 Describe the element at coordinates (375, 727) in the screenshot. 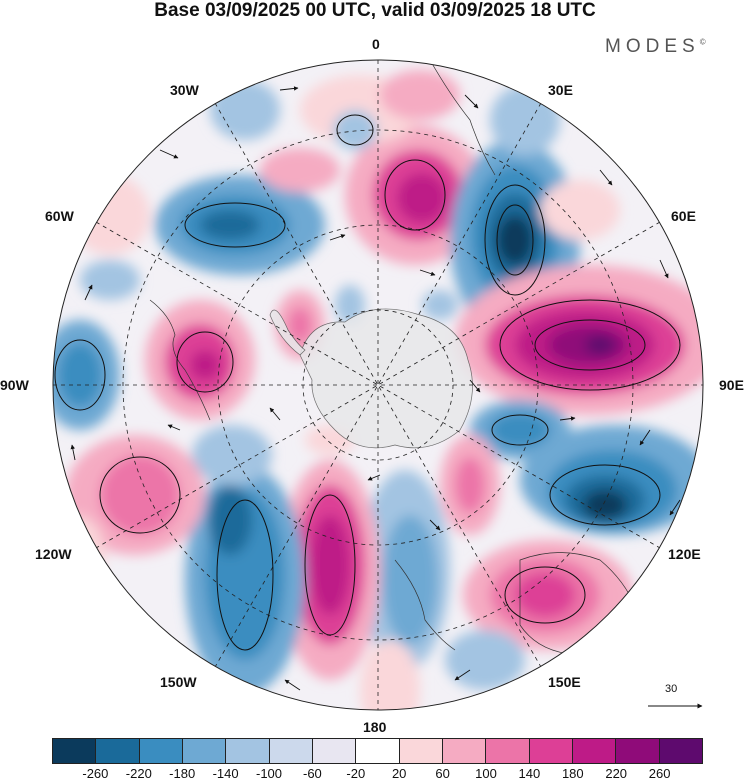

I see `lon-label-180: 180` at that location.